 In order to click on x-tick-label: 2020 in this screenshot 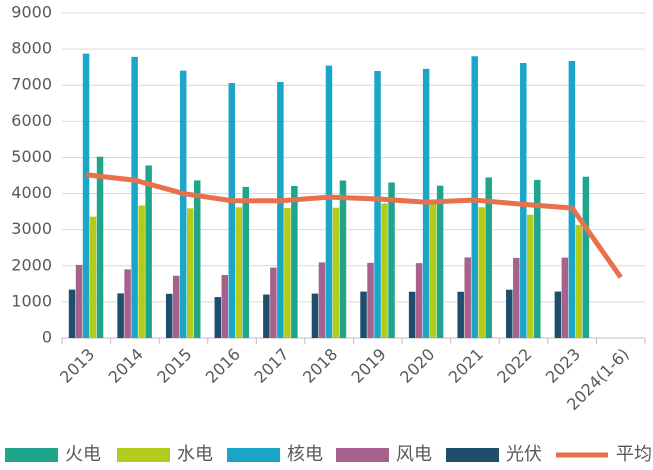, I will do `click(417, 366)`.